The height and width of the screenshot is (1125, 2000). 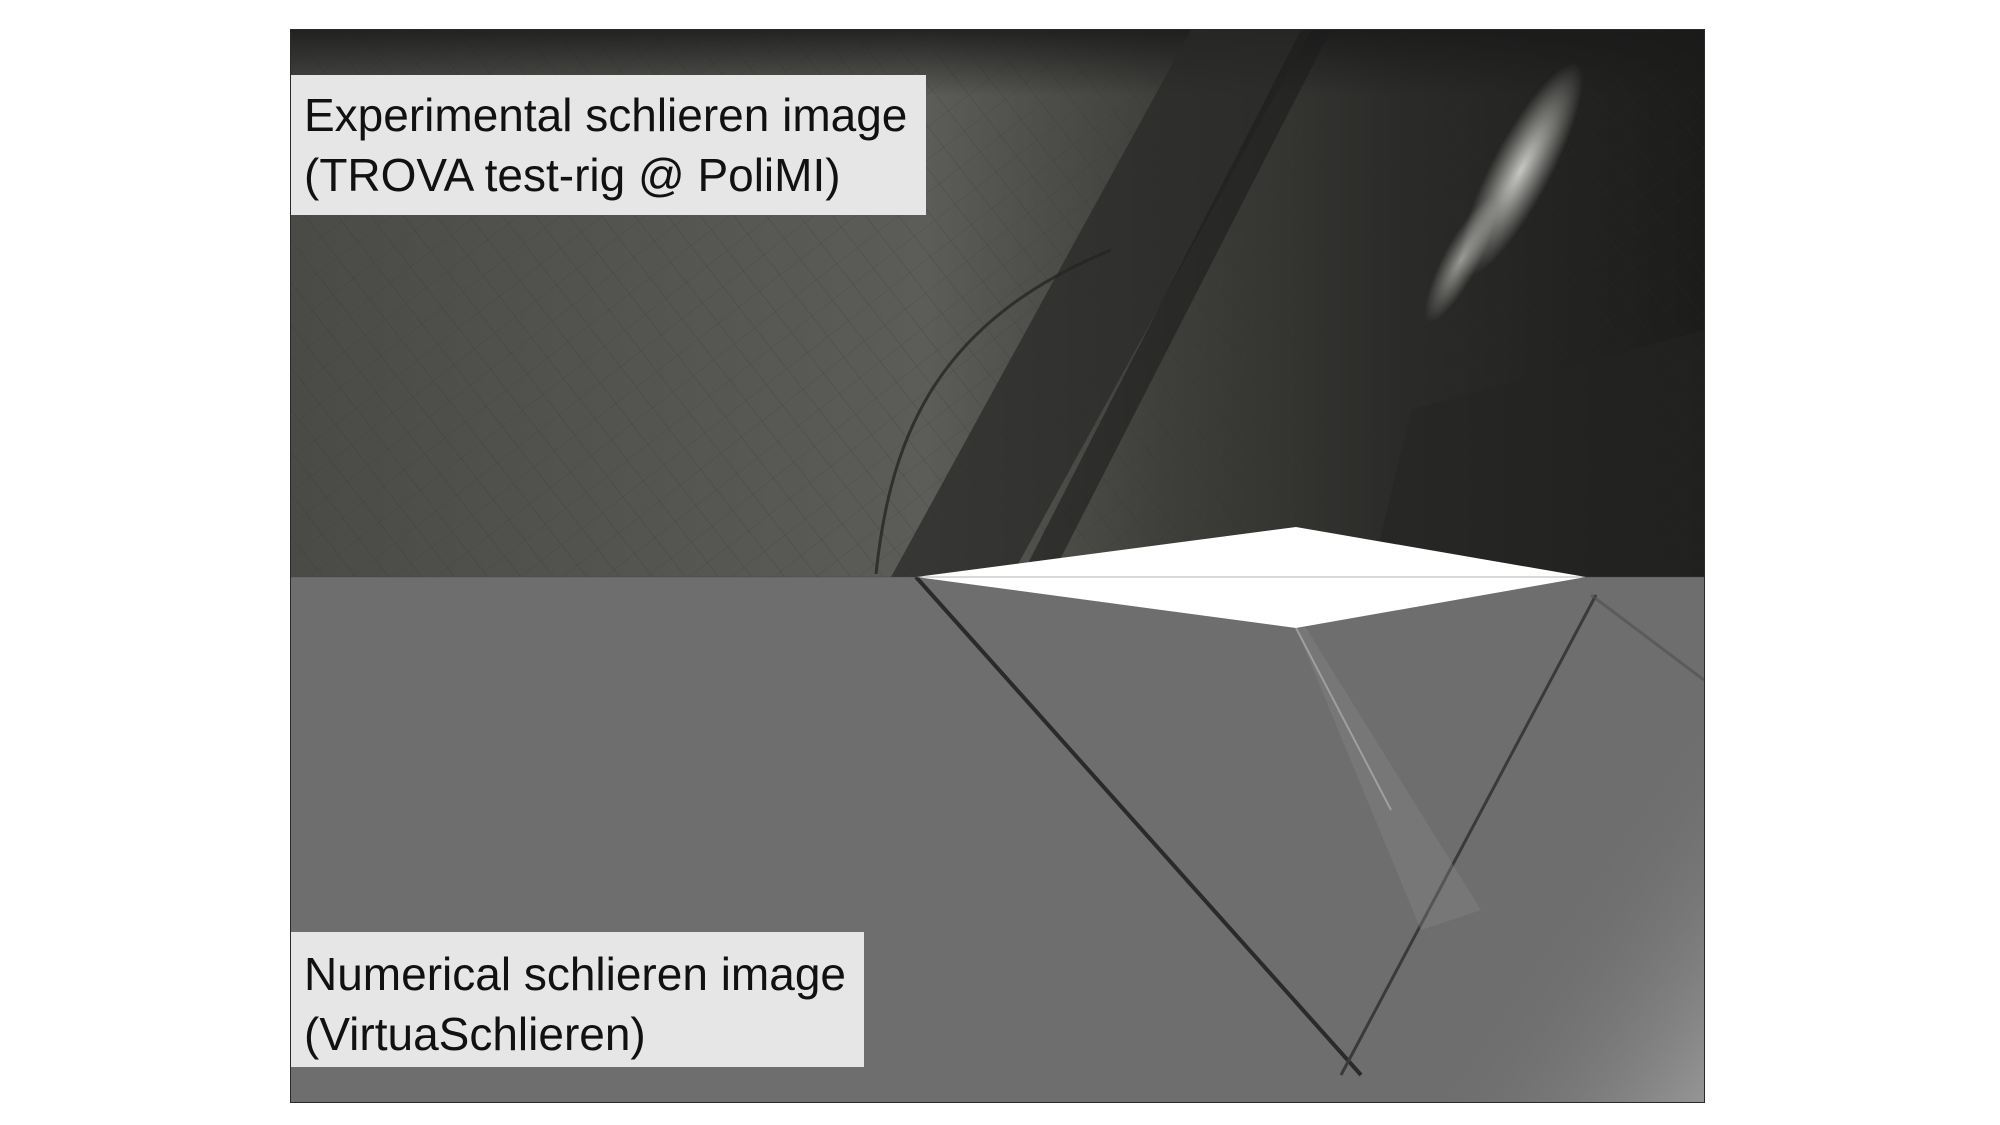 I want to click on experimental-caption-line1: Experimental schlieren image, so click(x=606, y=115).